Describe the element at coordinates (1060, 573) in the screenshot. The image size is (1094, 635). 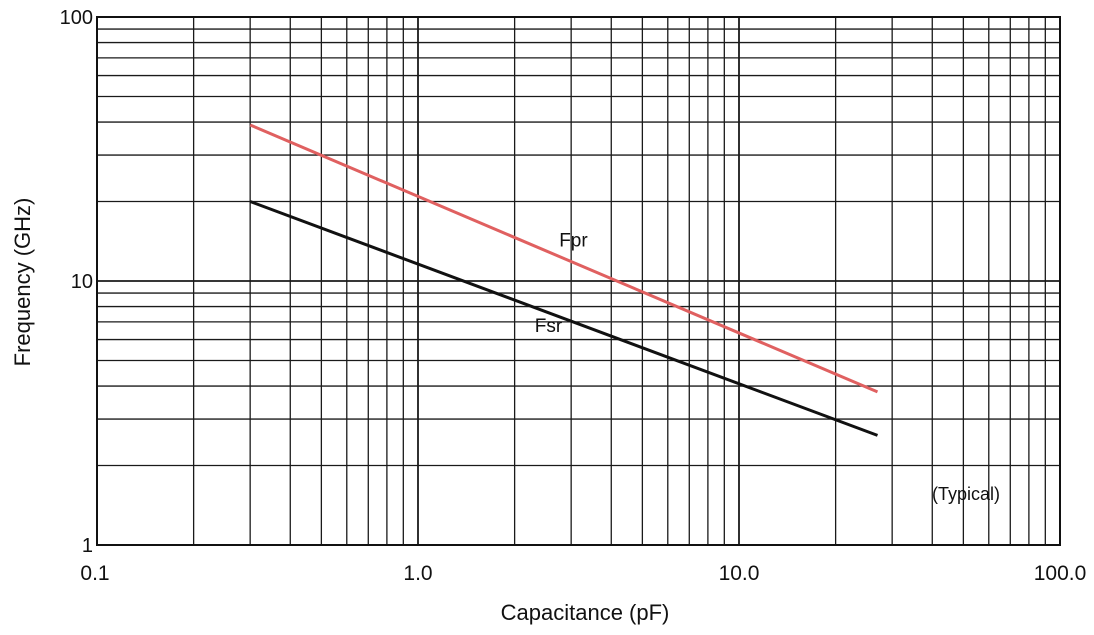
I see `x-tick-label: 100.0` at that location.